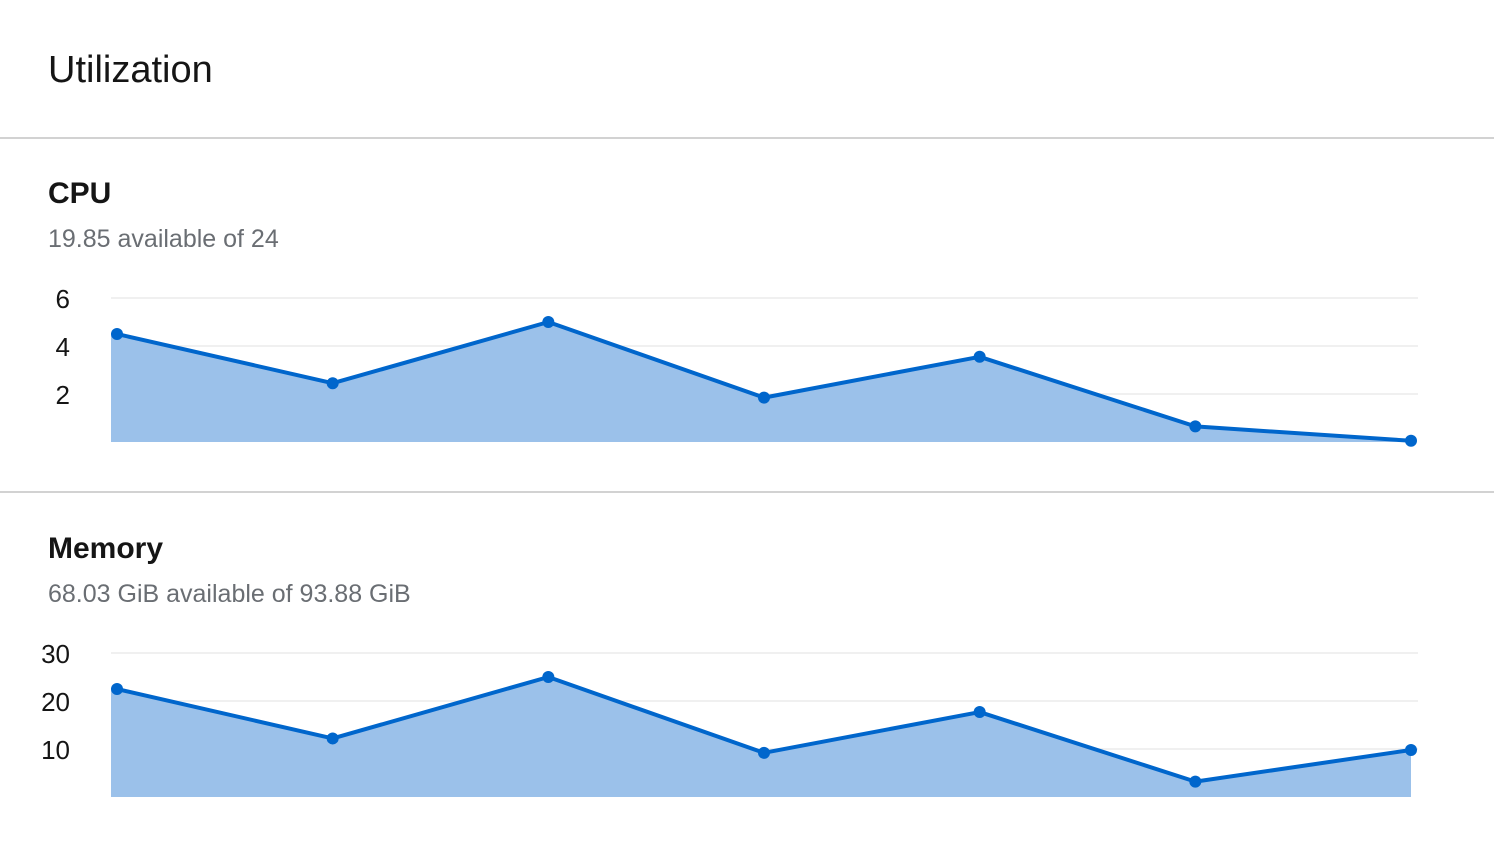 This screenshot has height=846, width=1494. What do you see at coordinates (106, 548) in the screenshot?
I see `memory-title: Memory` at bounding box center [106, 548].